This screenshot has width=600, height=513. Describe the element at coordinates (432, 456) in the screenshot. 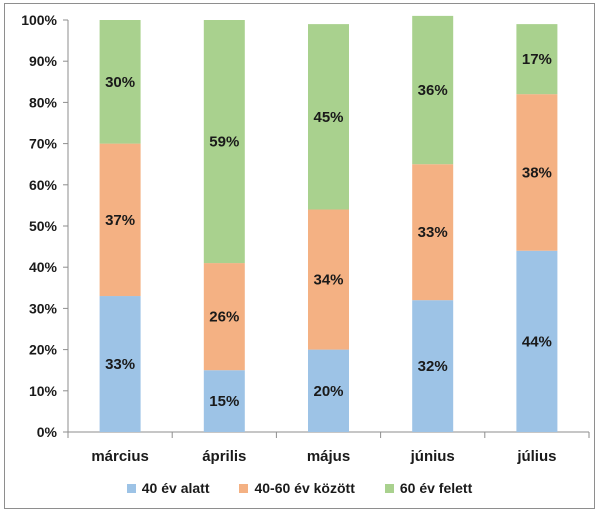

I see `x-tick-label: június` at that location.